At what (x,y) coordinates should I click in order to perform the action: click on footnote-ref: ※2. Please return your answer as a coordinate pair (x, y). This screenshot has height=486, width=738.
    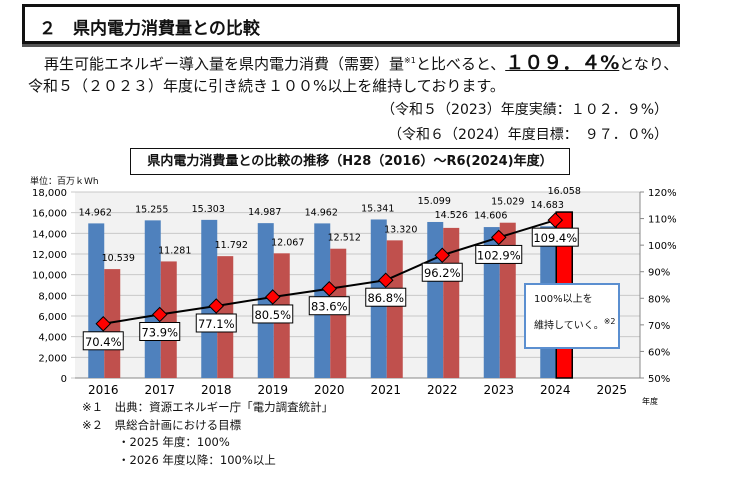
    Looking at the image, I should click on (609, 321).